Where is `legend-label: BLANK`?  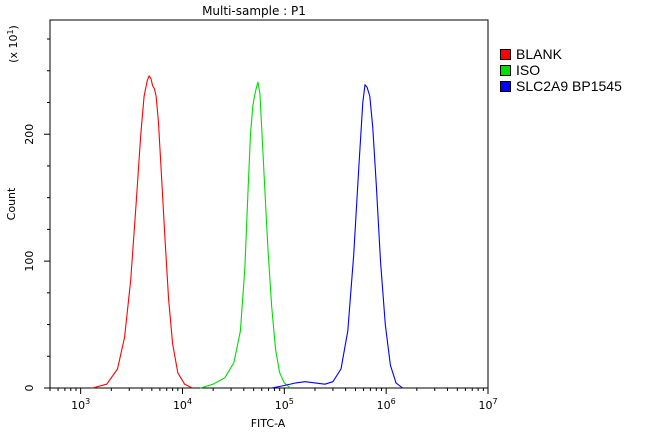 legend-label: BLANK is located at coordinates (539, 54).